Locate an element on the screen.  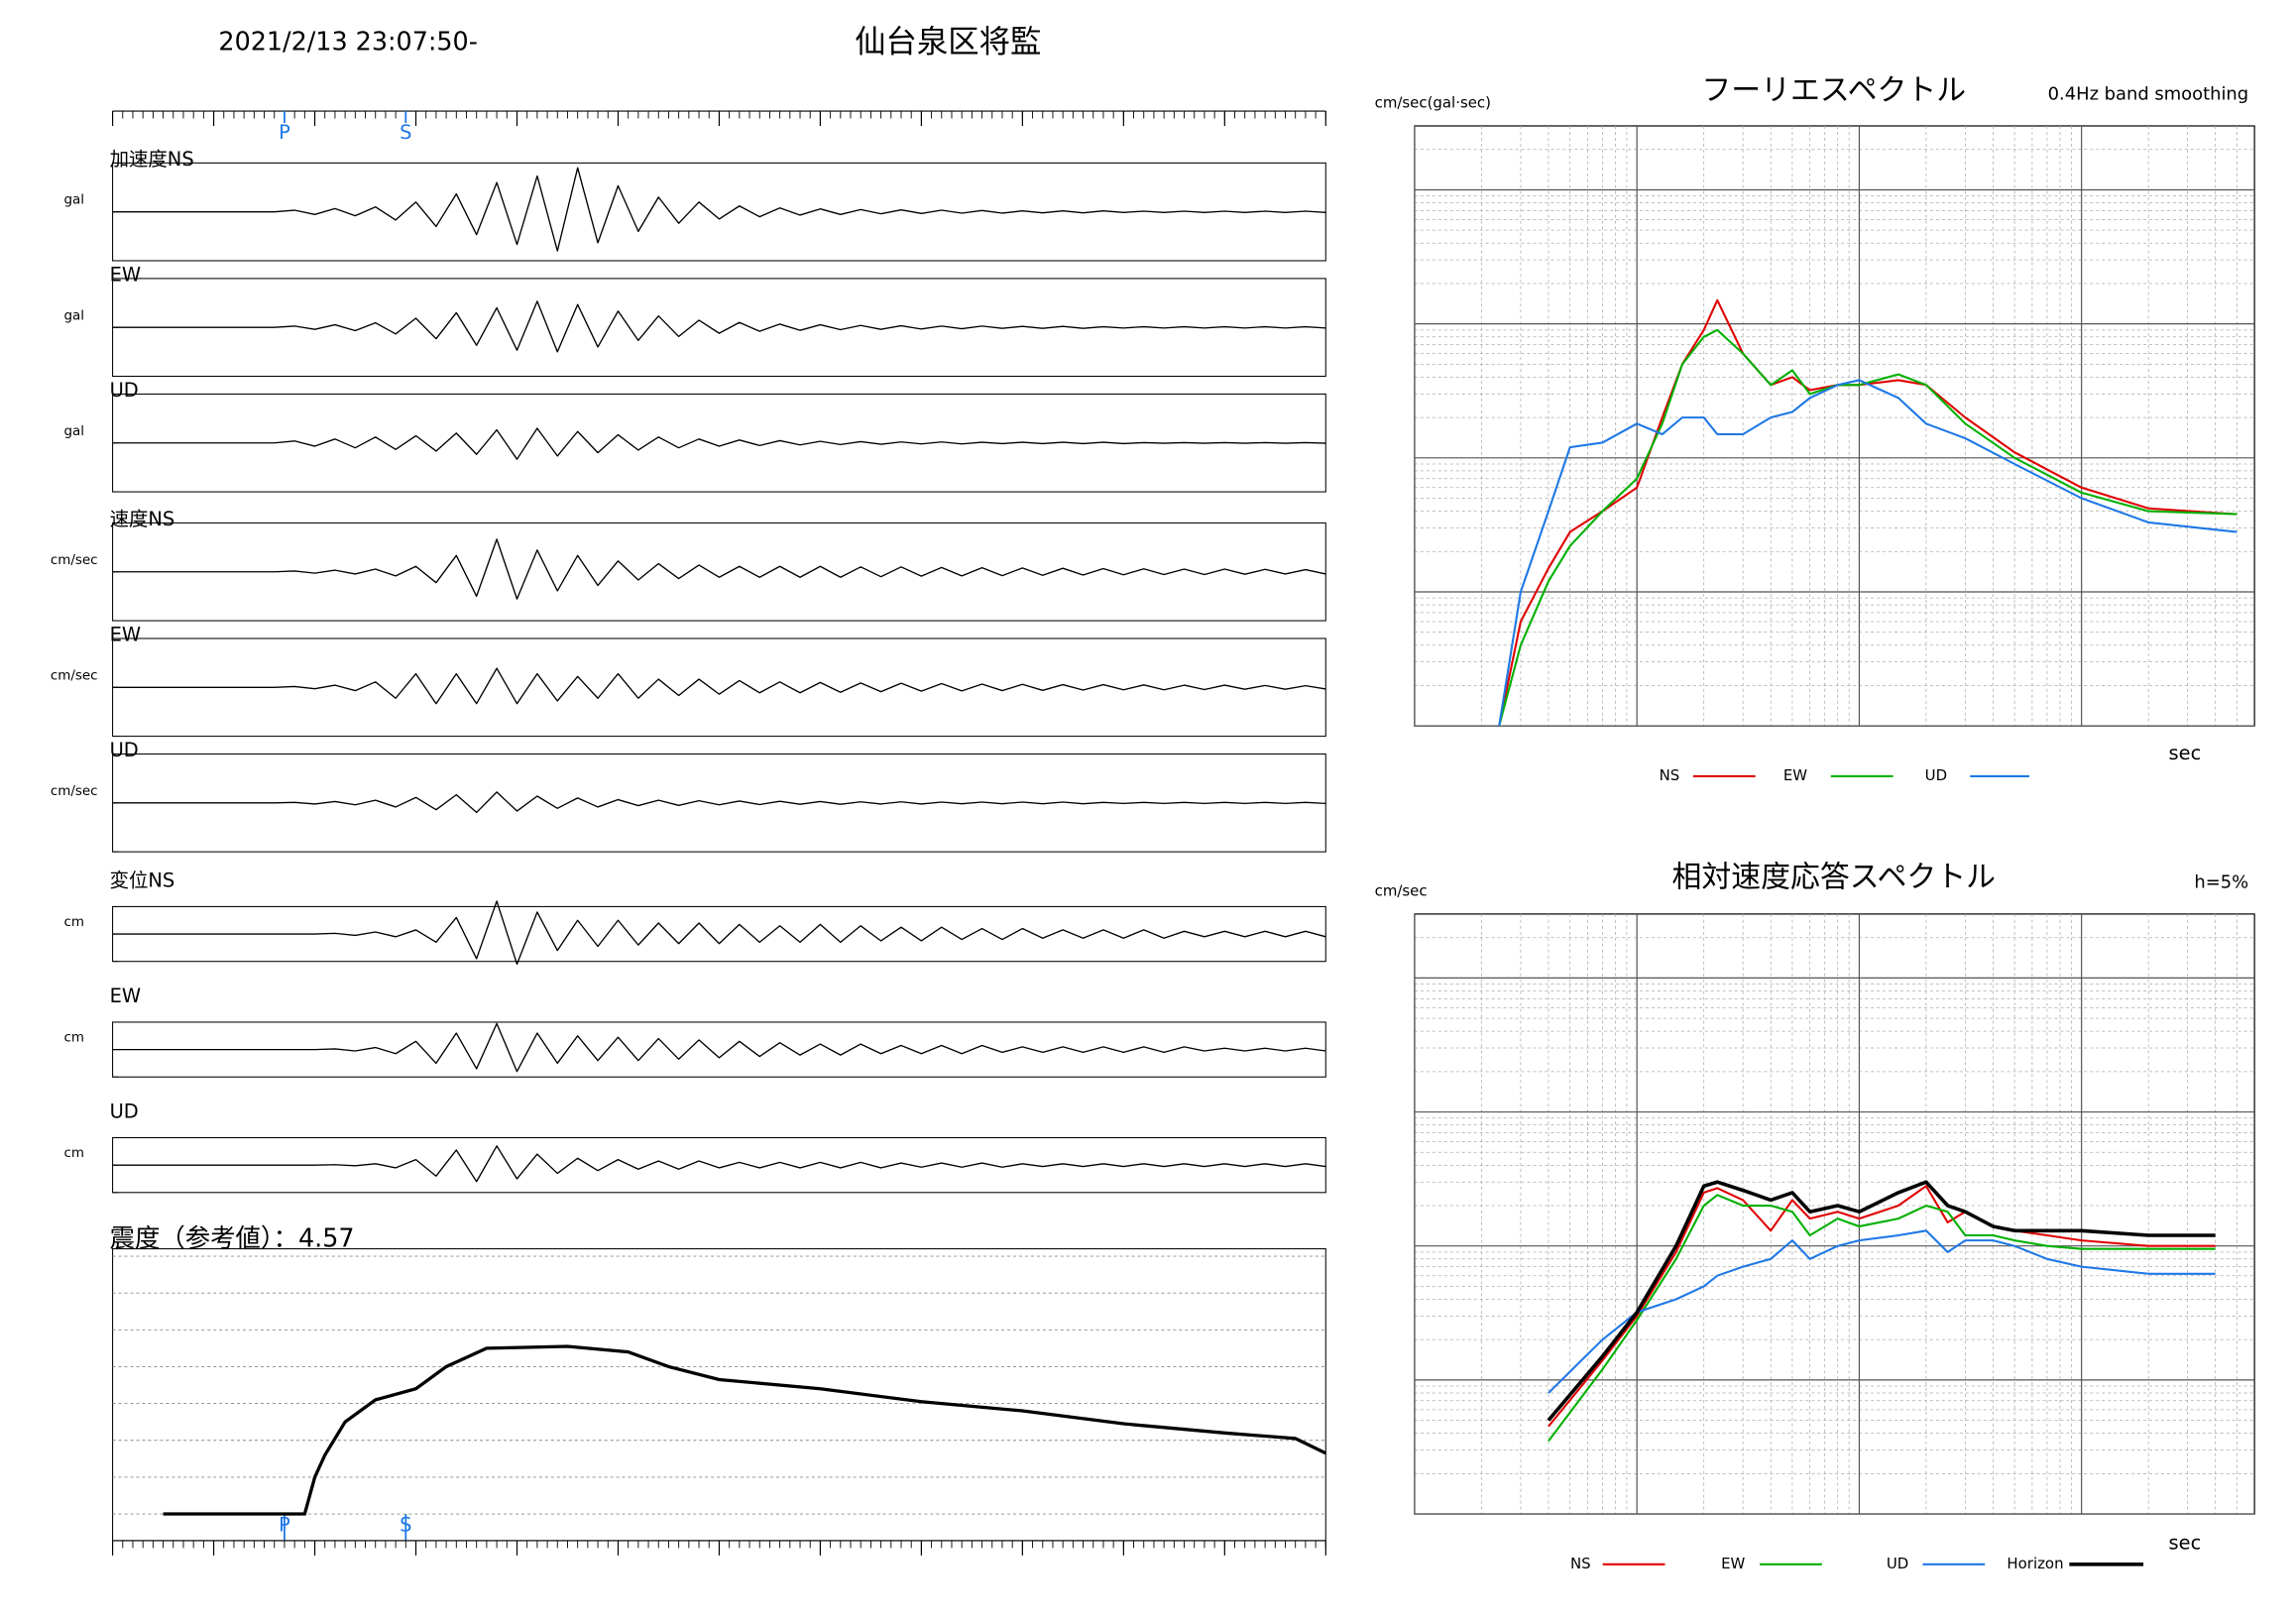
legend-label: Horizon is located at coordinates (2035, 1563).